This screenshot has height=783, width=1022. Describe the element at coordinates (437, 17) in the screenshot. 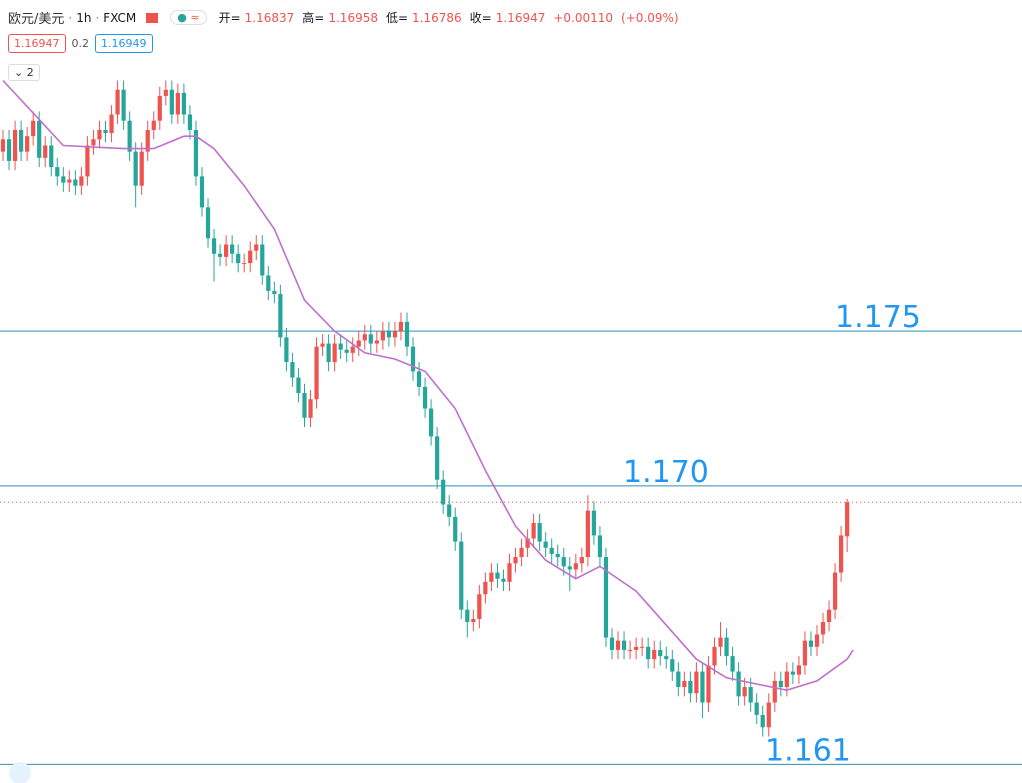

I see `low-value: 1.16786` at that location.